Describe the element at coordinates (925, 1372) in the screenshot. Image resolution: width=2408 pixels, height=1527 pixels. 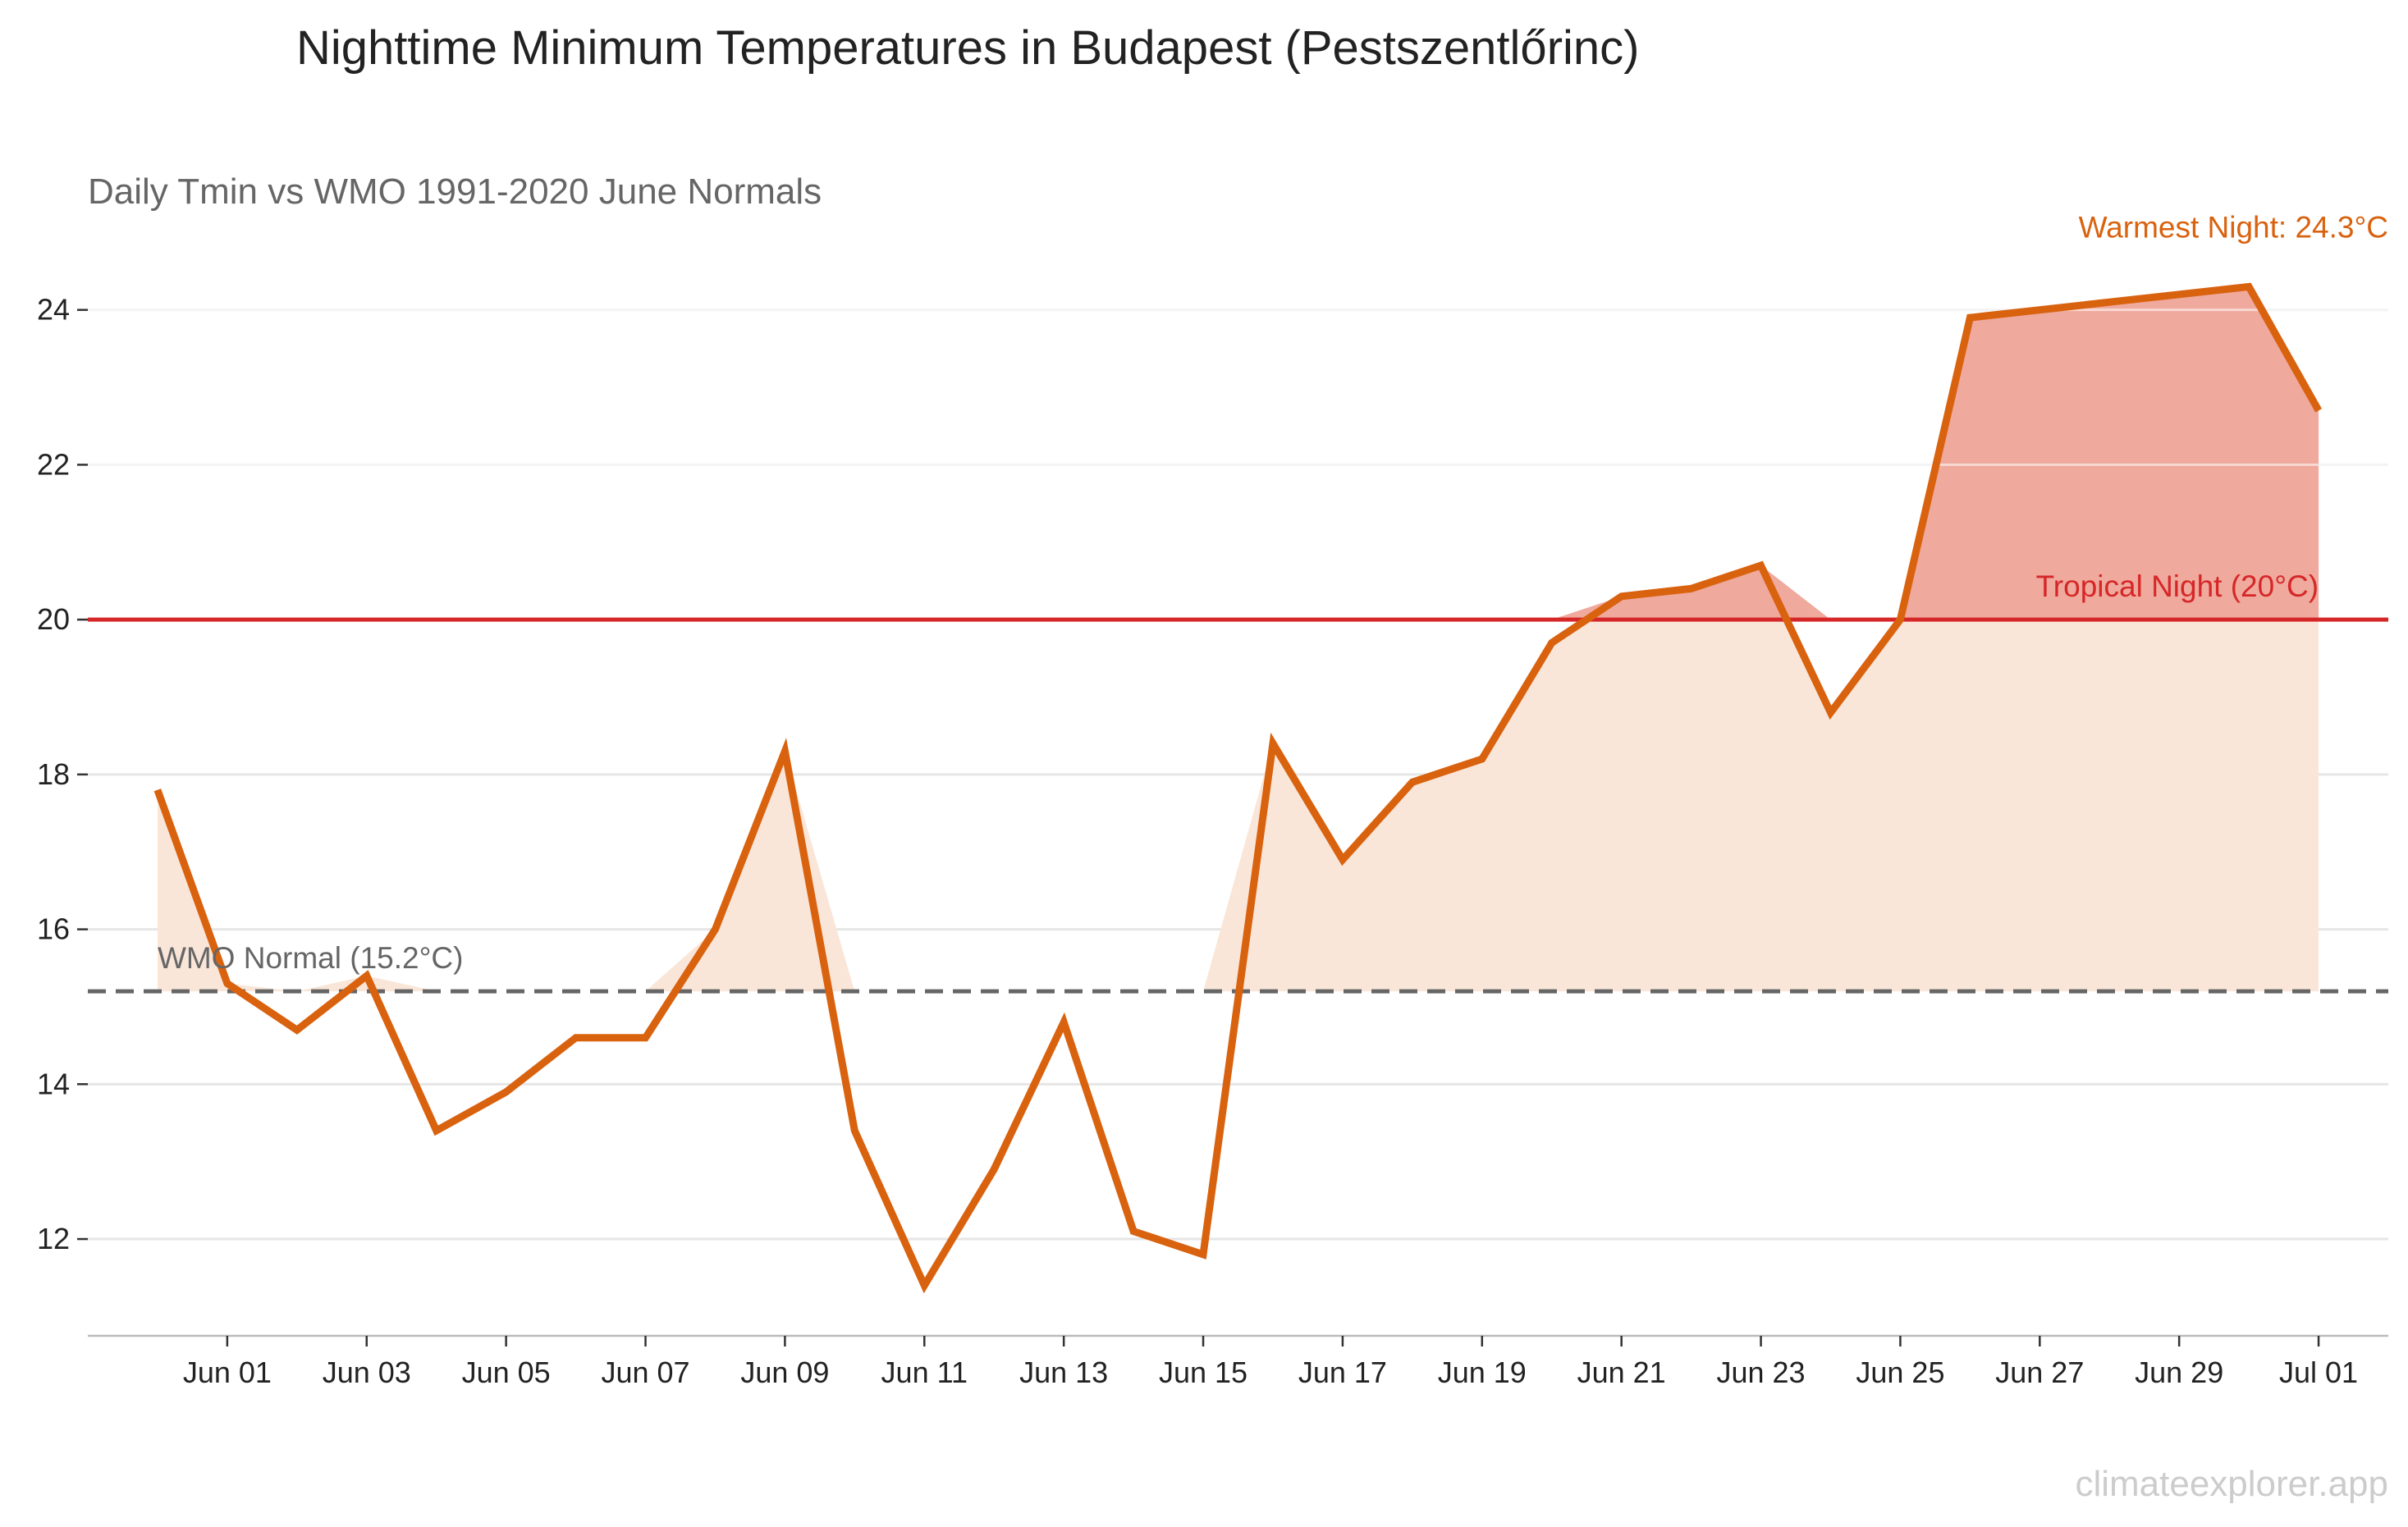
I see `x-tick-label: Jun 11` at that location.